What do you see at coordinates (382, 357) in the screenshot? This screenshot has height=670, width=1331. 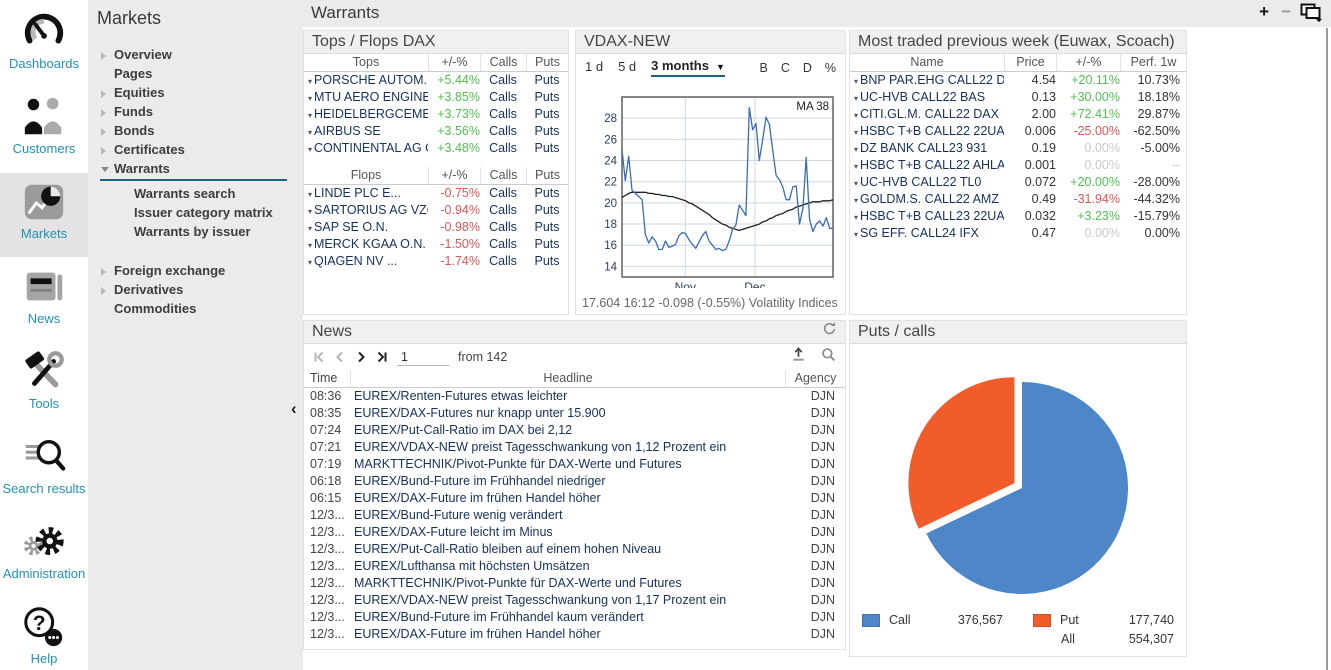 I see `last-page-button` at bounding box center [382, 357].